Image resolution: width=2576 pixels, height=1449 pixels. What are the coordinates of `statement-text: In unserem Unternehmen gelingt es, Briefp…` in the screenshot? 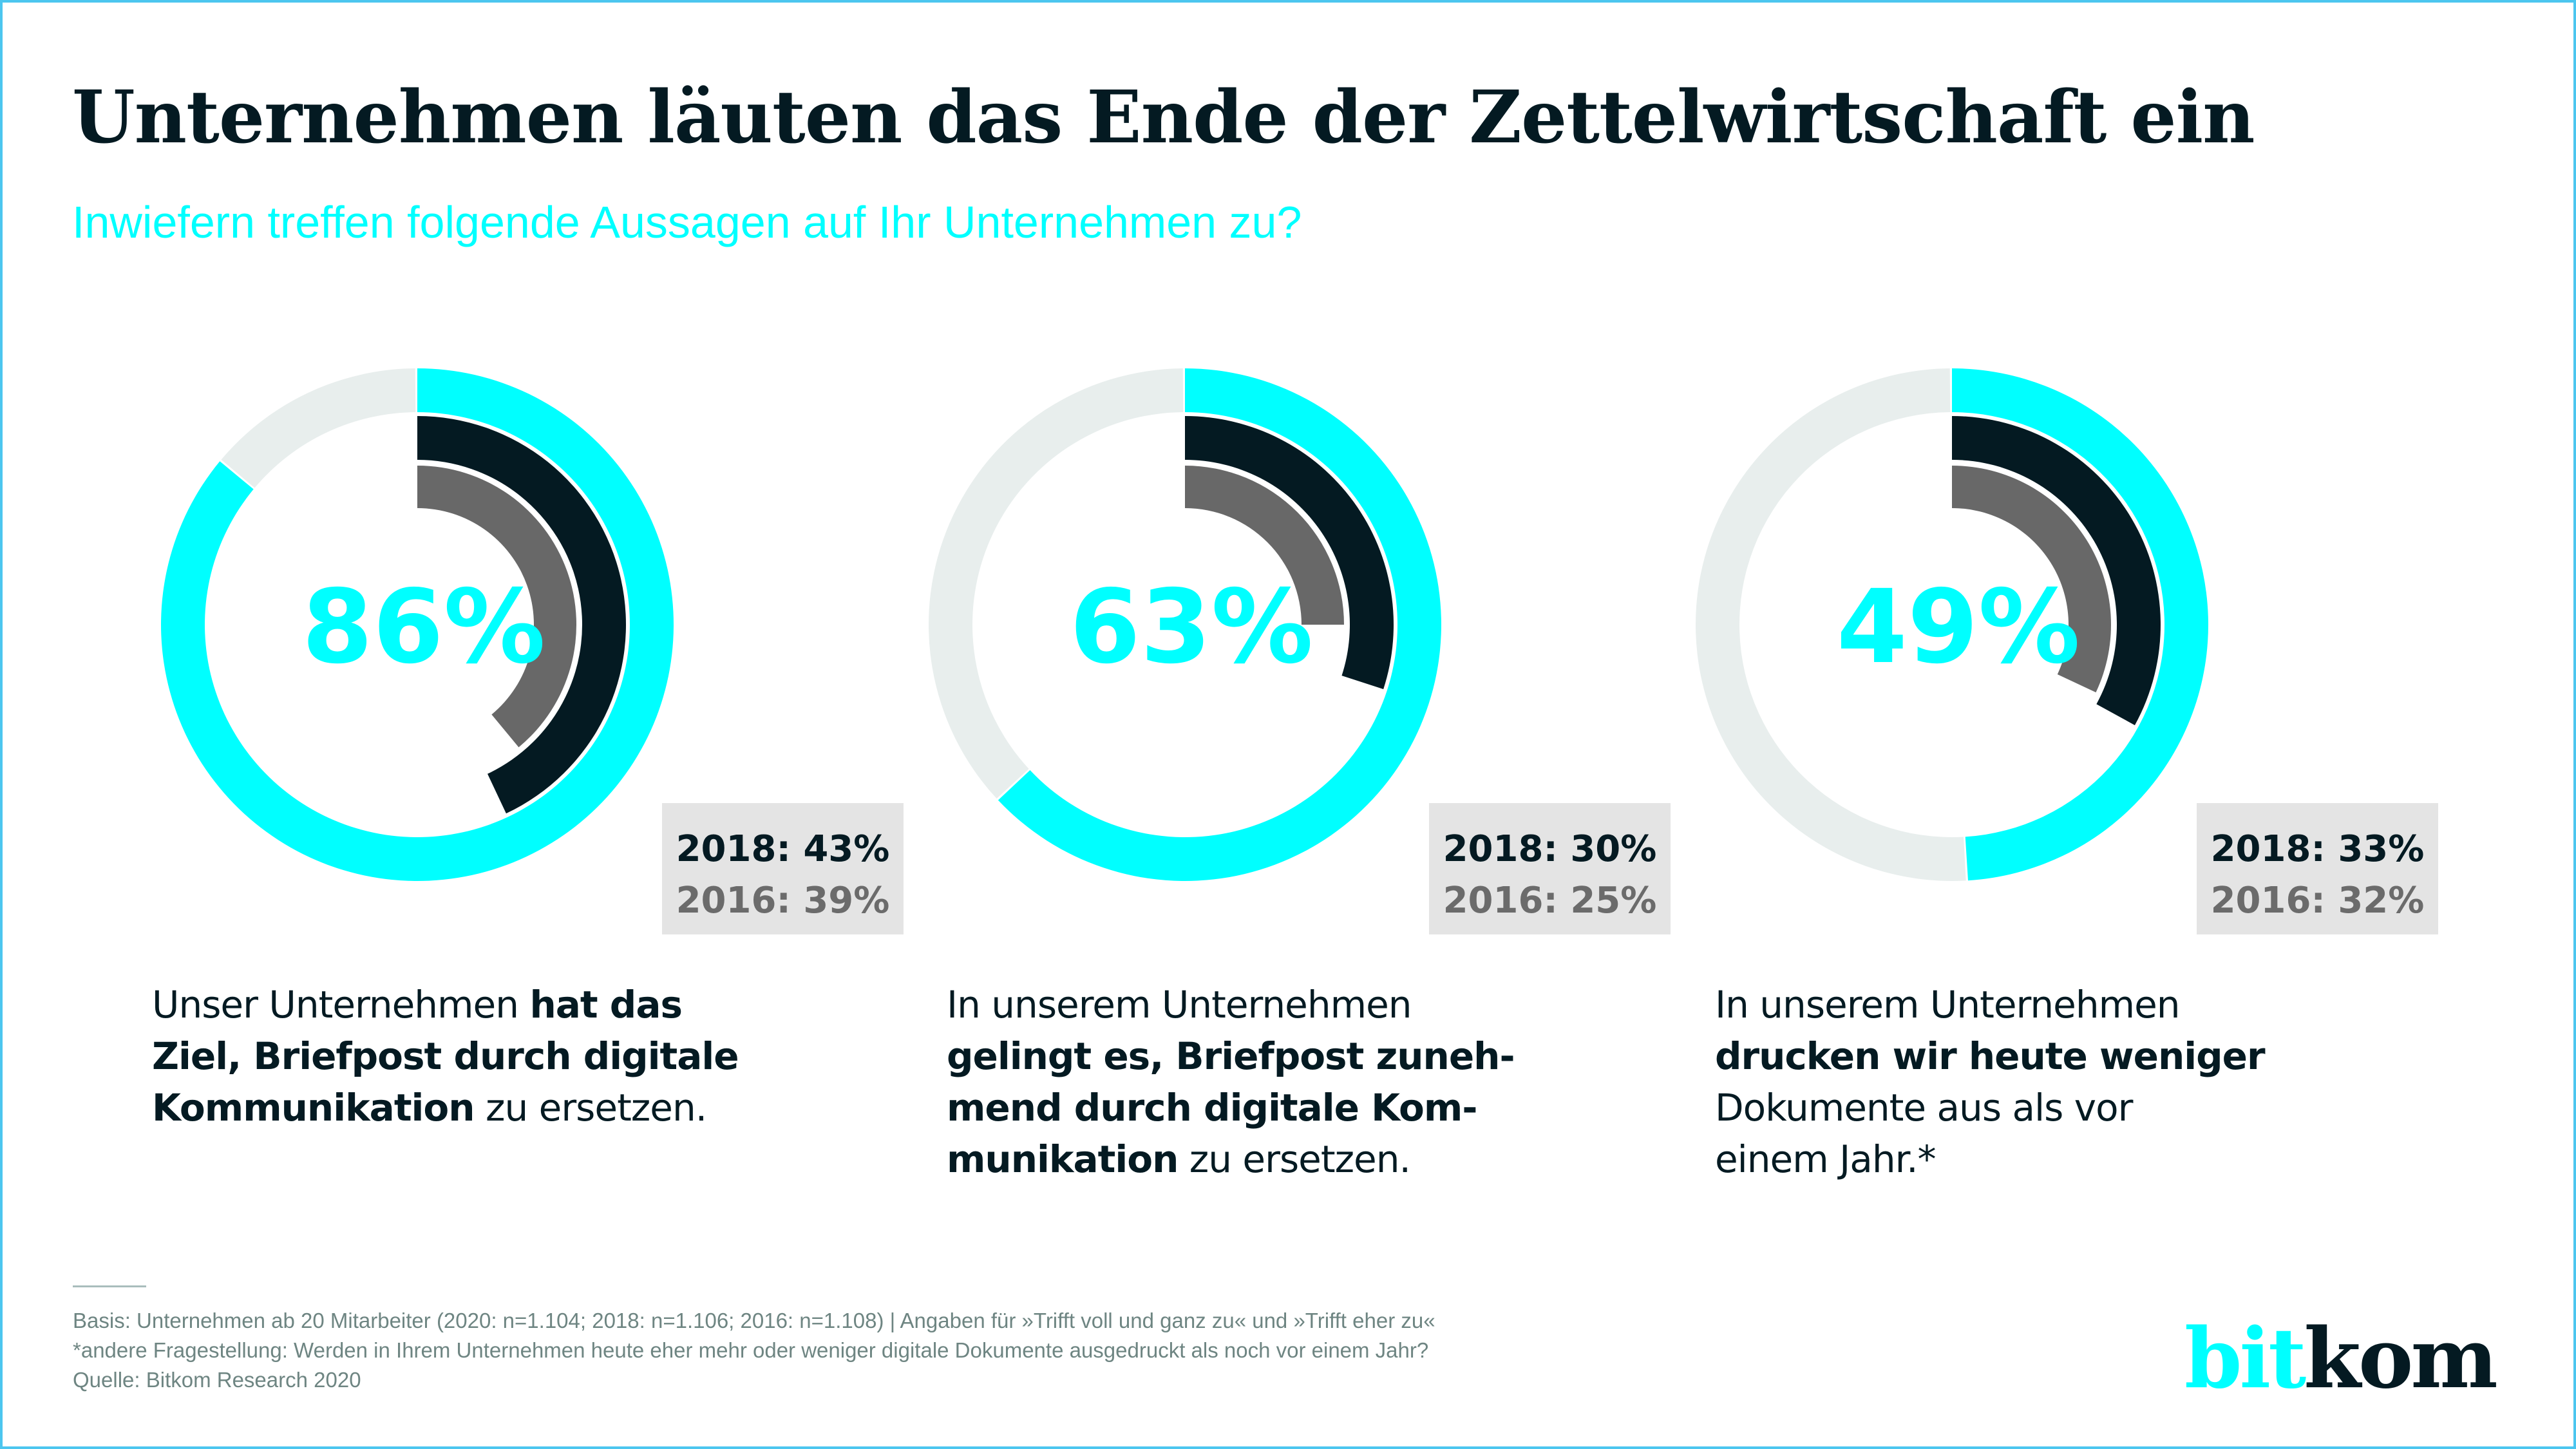 It's located at (1236, 1082).